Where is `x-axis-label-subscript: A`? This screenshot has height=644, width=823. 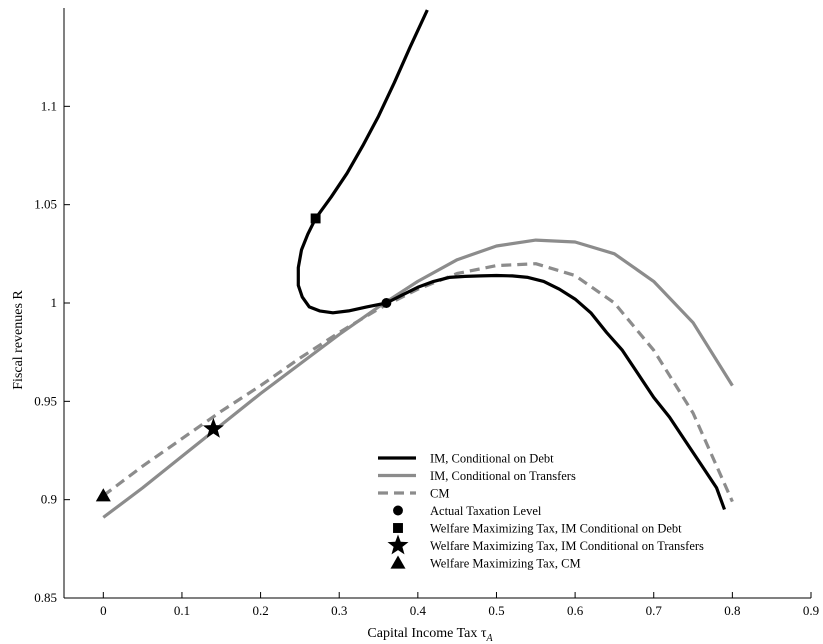 x-axis-label-subscript: A is located at coordinates (489, 638).